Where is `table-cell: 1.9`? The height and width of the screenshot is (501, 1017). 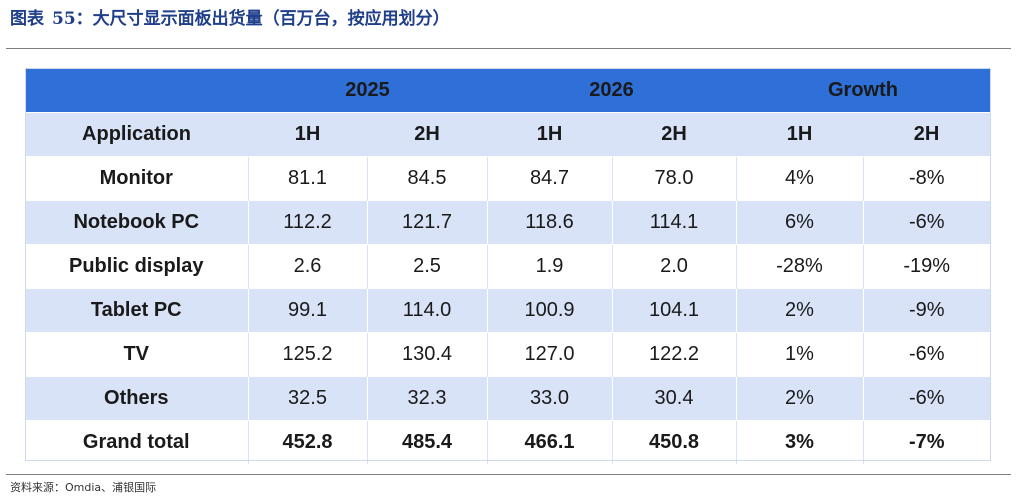
table-cell: 1.9 is located at coordinates (549, 266).